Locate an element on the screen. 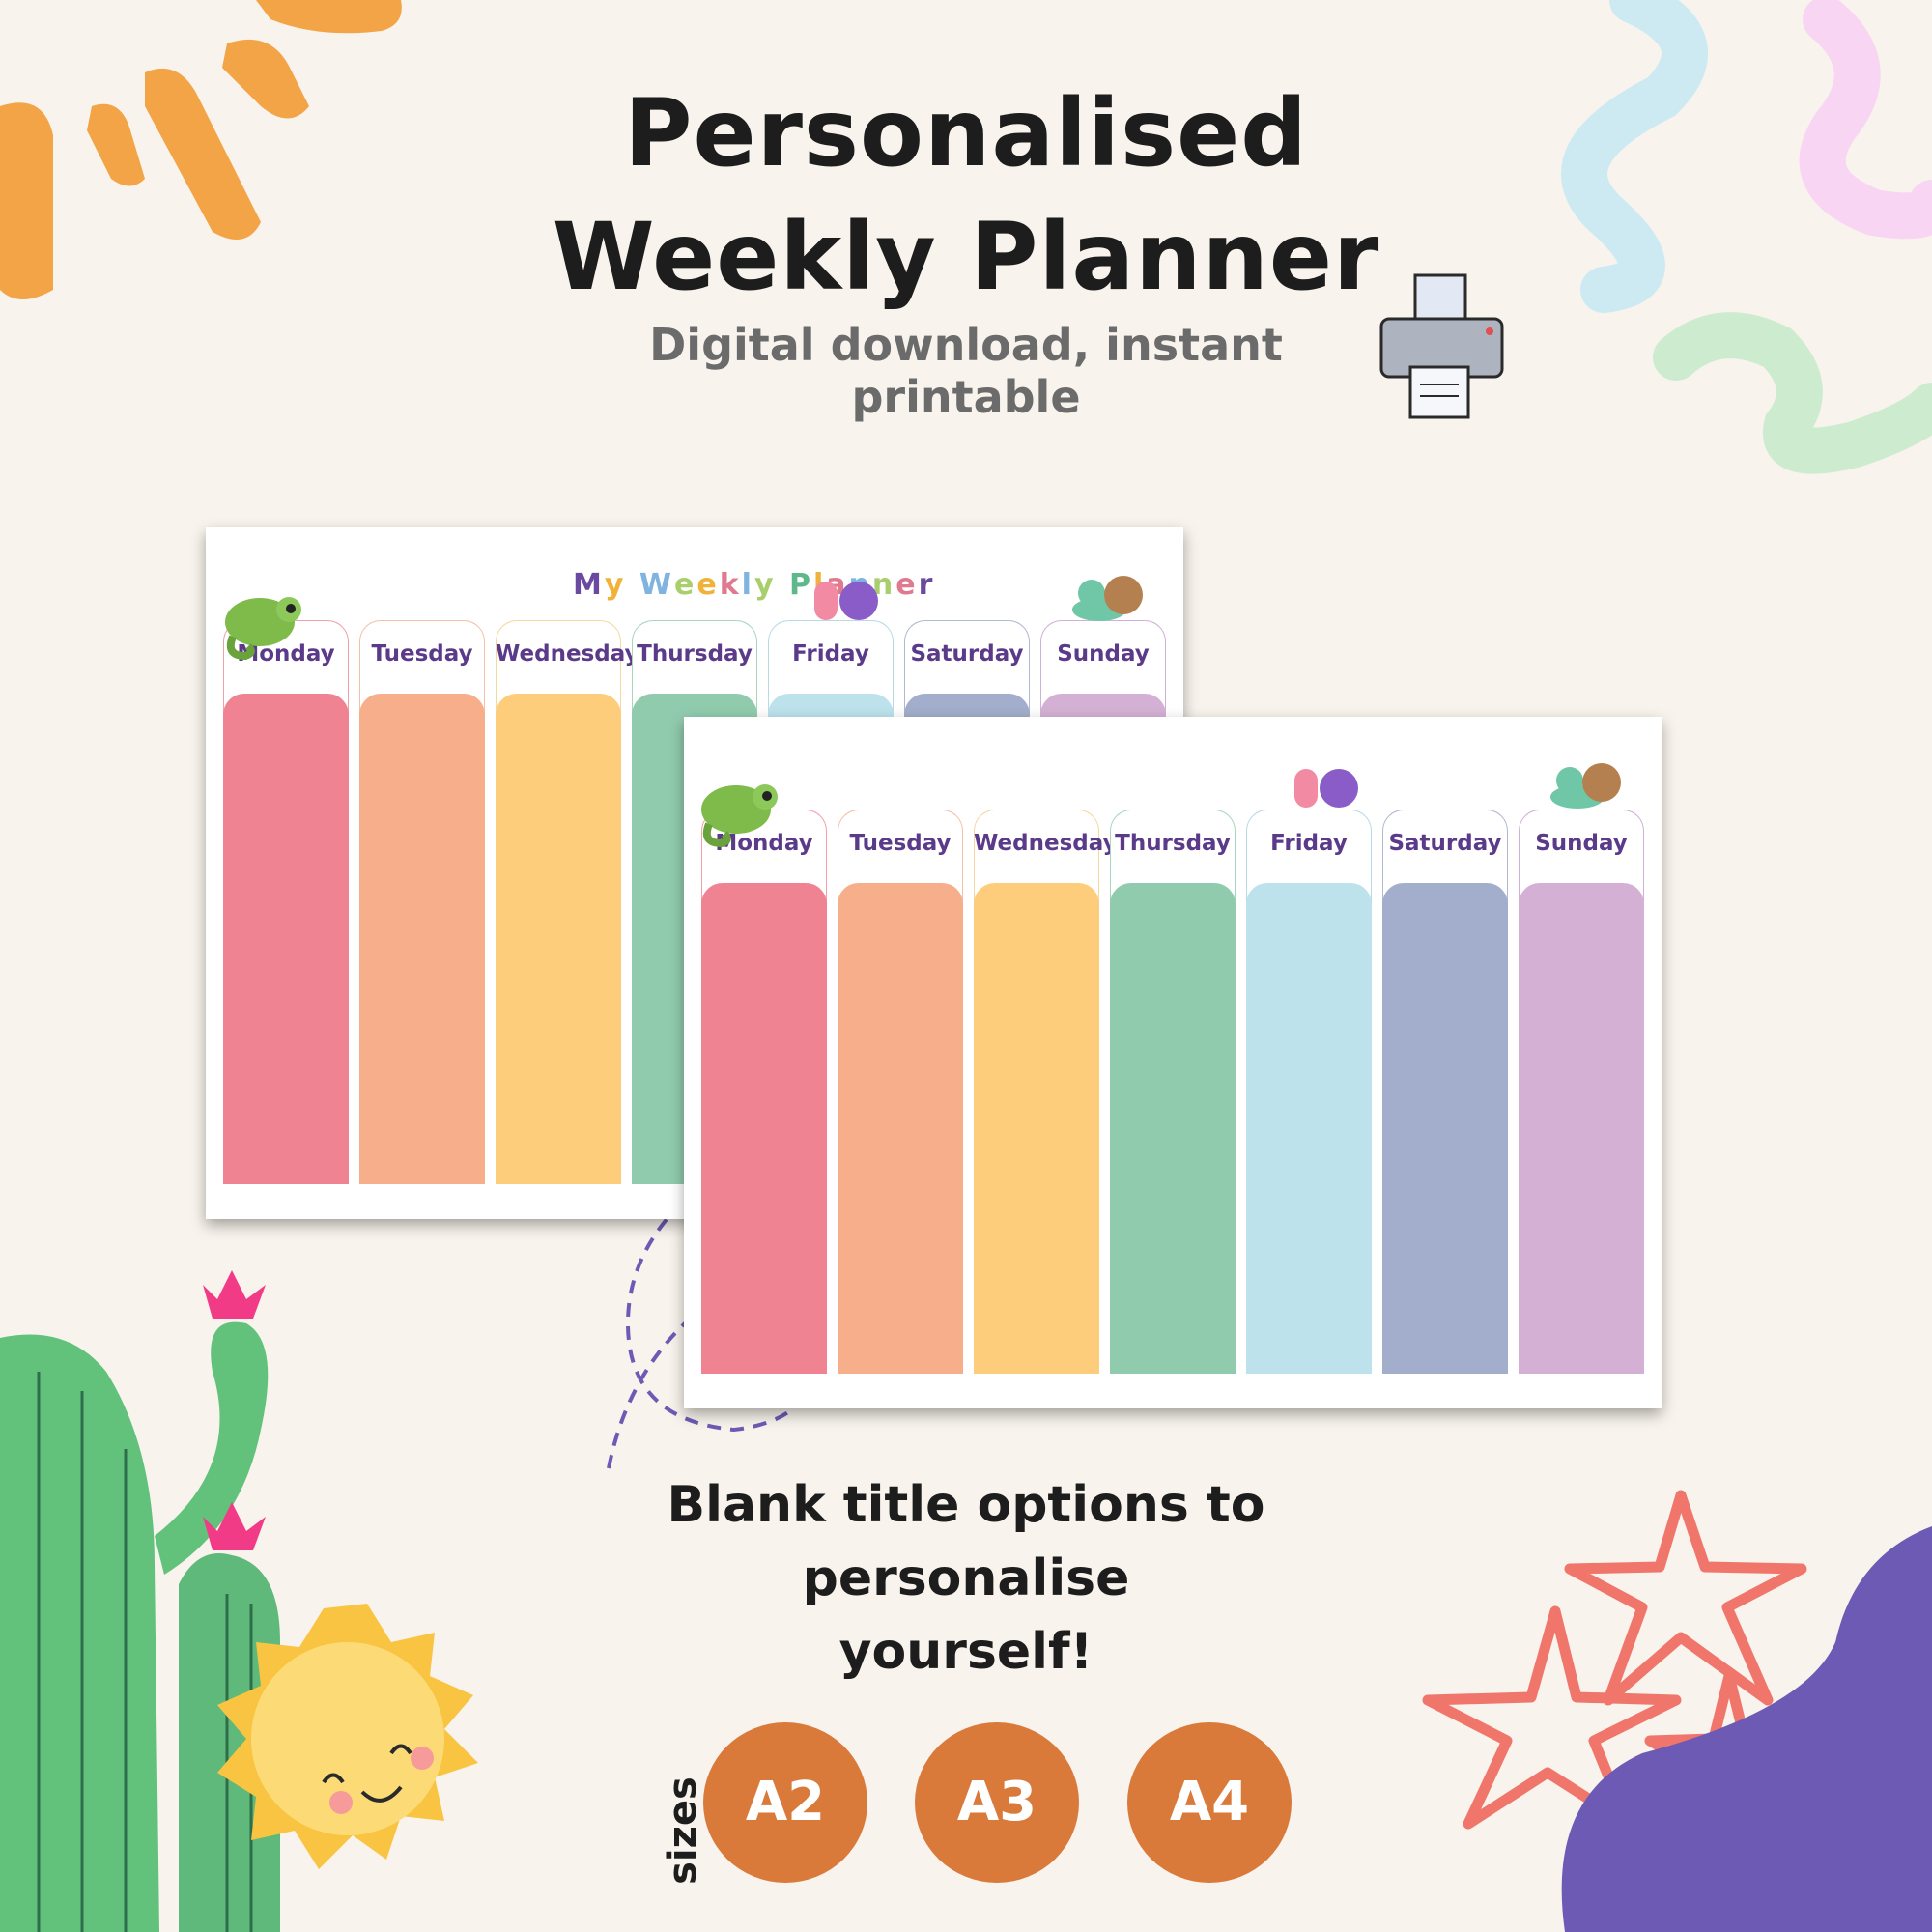  planner-title-letter: M is located at coordinates (588, 585).